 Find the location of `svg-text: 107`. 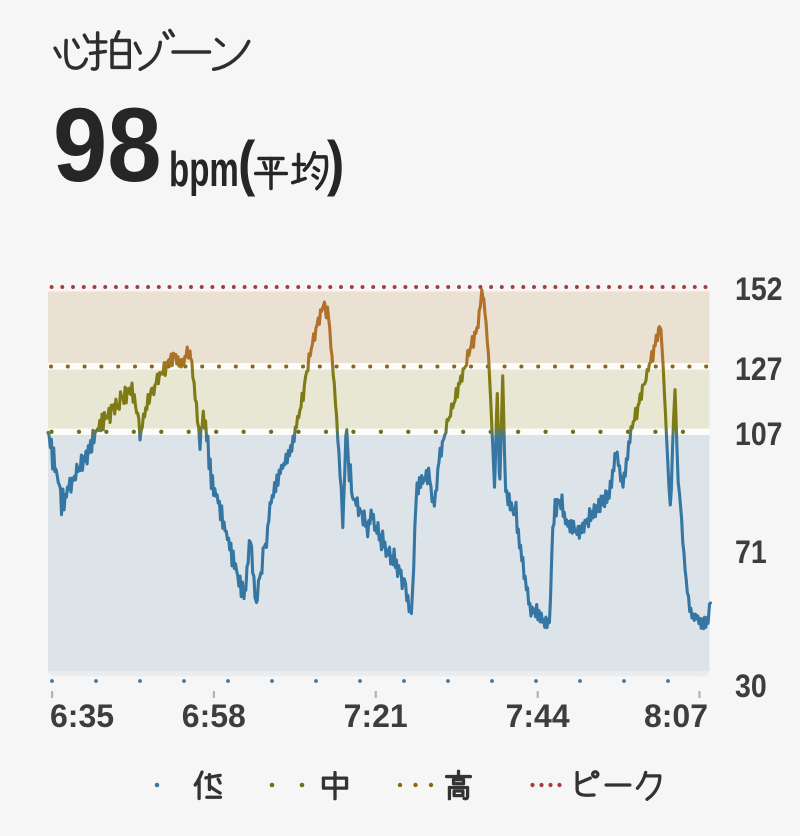

svg-text: 107 is located at coordinates (759, 435).